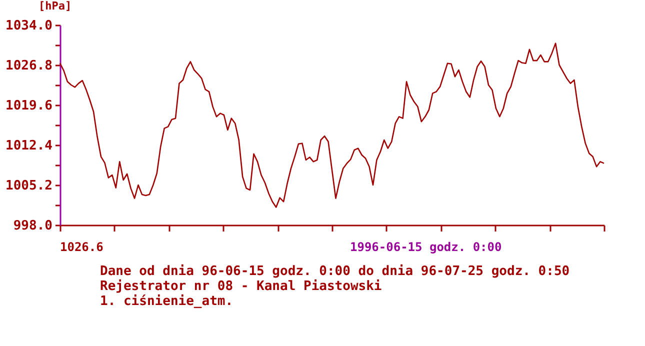 The image size is (645, 346). I want to click on y-axis-title: [hPa], so click(55, 6).